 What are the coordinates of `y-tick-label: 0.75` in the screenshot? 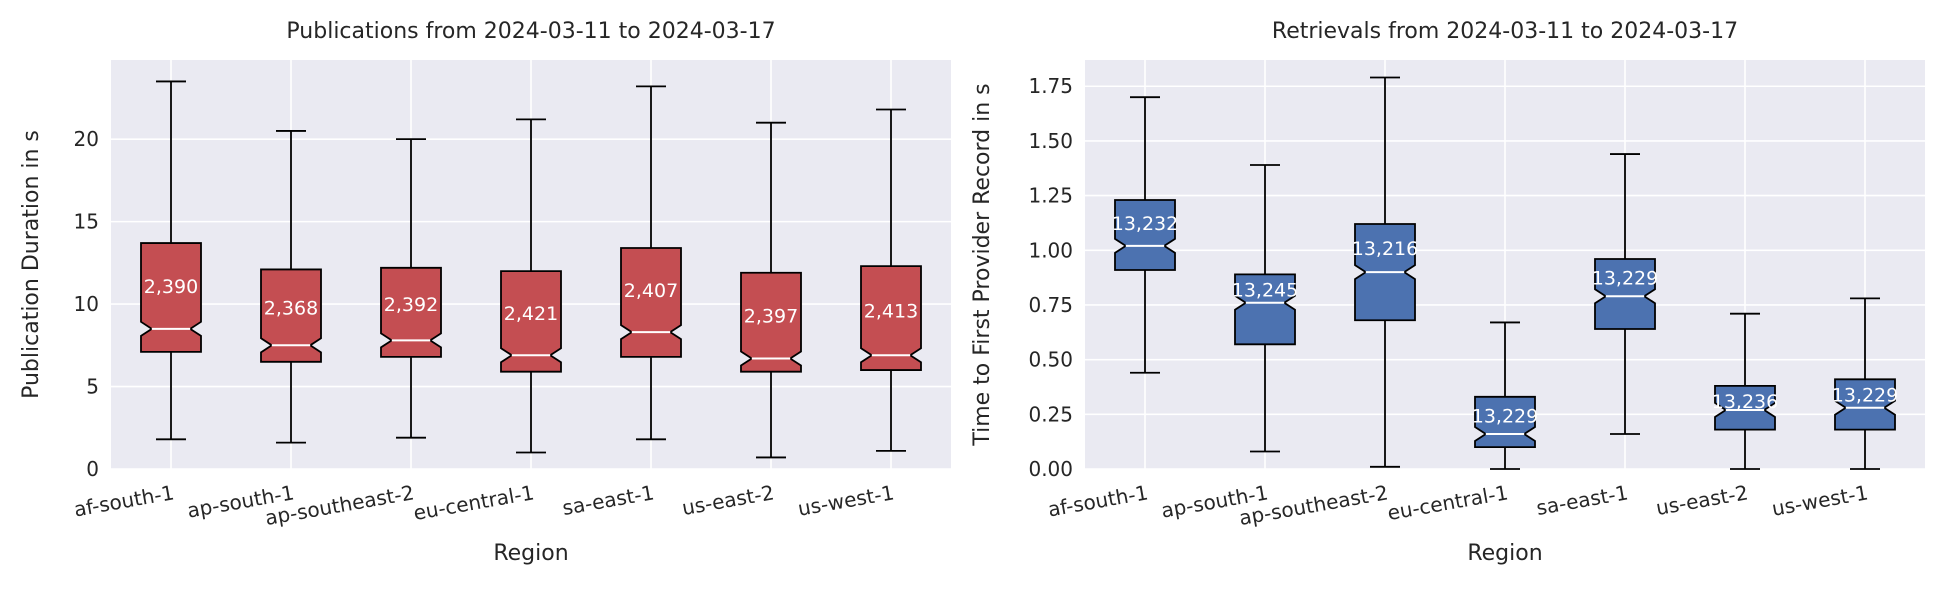 It's located at (1050, 305).